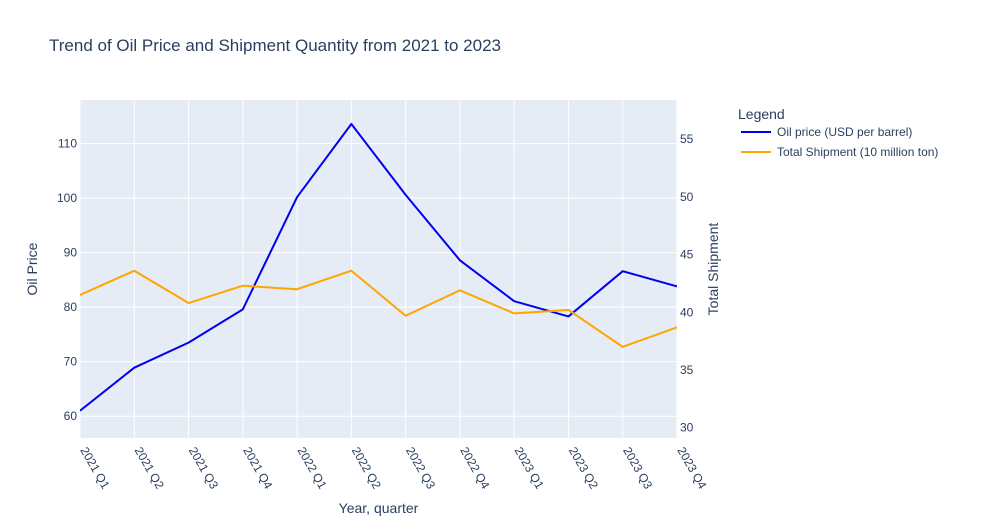 The height and width of the screenshot is (525, 984). Describe the element at coordinates (844, 132) in the screenshot. I see `legend-entry: Oil price (USD per barrel)` at that location.